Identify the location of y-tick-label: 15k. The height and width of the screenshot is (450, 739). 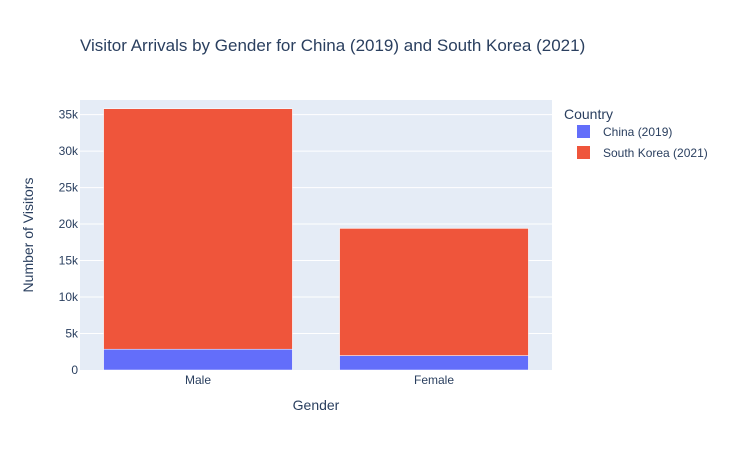
(69, 261).